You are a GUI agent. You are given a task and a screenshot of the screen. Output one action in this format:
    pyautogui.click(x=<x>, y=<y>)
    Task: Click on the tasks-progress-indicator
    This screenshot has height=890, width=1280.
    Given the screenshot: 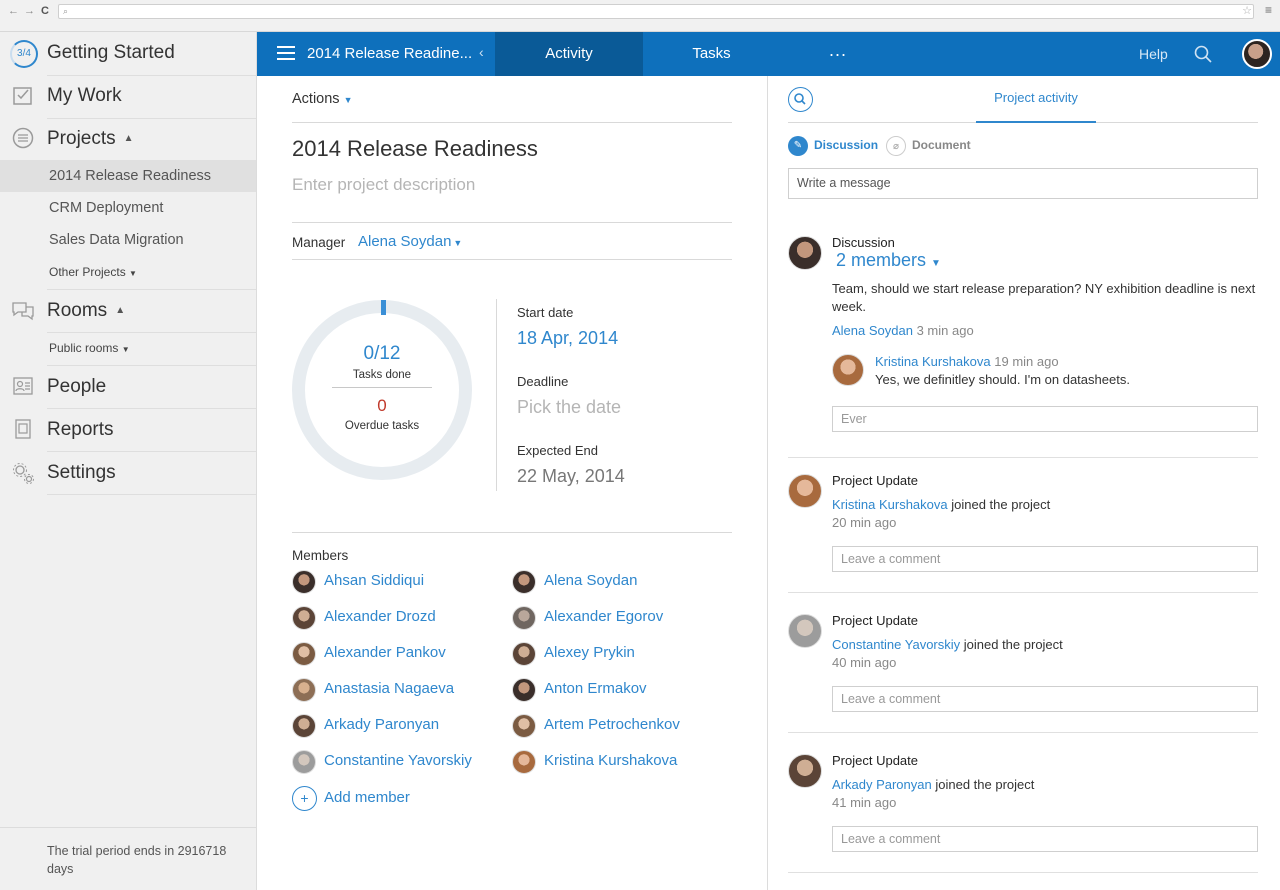 What is the action you would take?
    pyautogui.click(x=383, y=307)
    